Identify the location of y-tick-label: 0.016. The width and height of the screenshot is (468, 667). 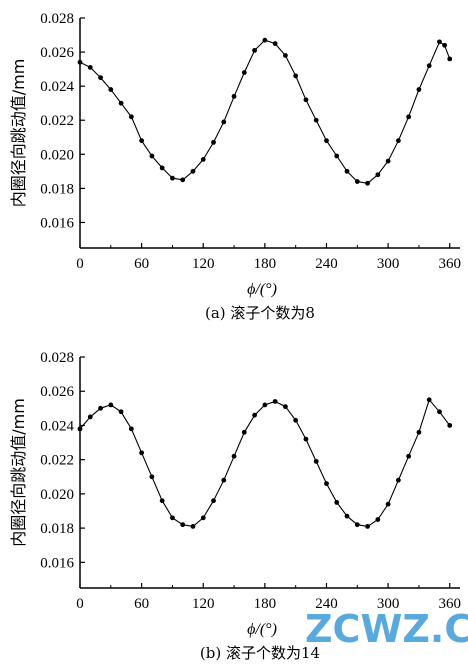
(57, 223).